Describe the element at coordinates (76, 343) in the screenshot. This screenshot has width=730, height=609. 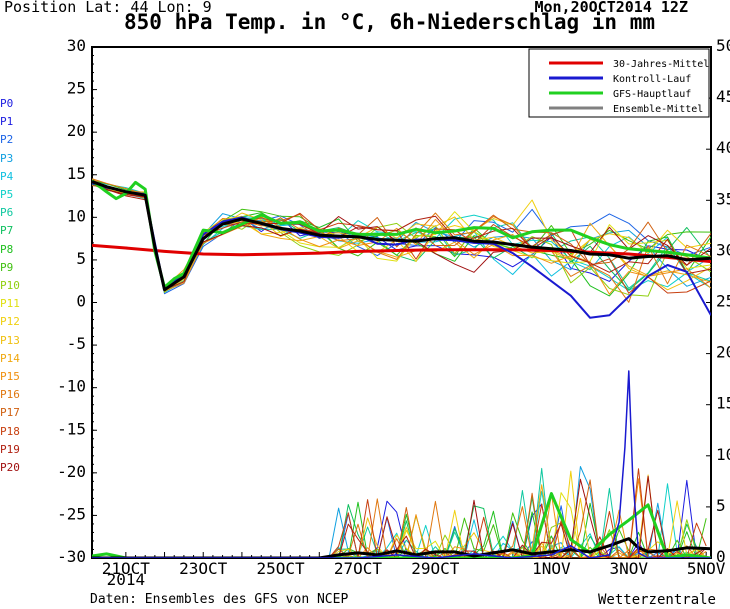
I see `y-left-tick-label: -5` at that location.